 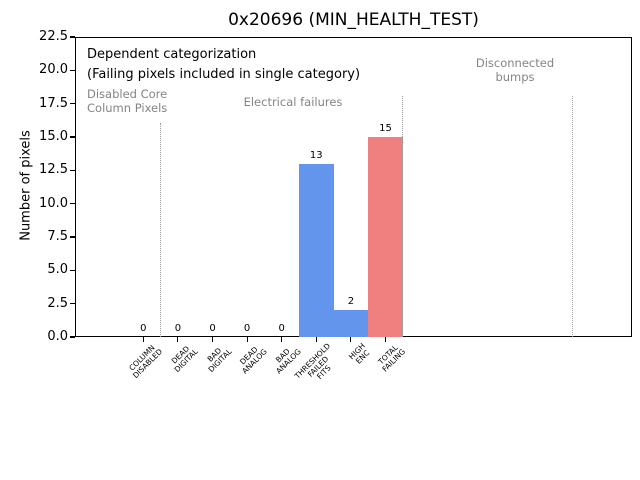 What do you see at coordinates (359, 354) in the screenshot?
I see `x-tick-label: HIGH ENC` at bounding box center [359, 354].